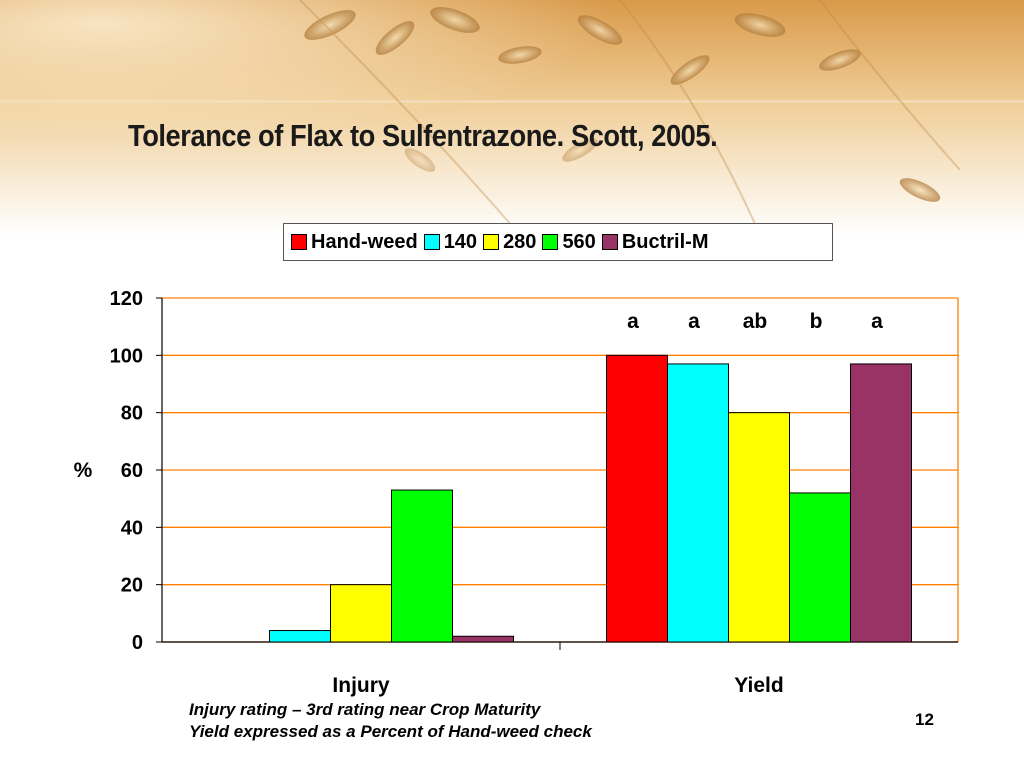 This screenshot has height=768, width=1024. Describe the element at coordinates (460, 241) in the screenshot. I see `legend-label-140: 140` at that location.